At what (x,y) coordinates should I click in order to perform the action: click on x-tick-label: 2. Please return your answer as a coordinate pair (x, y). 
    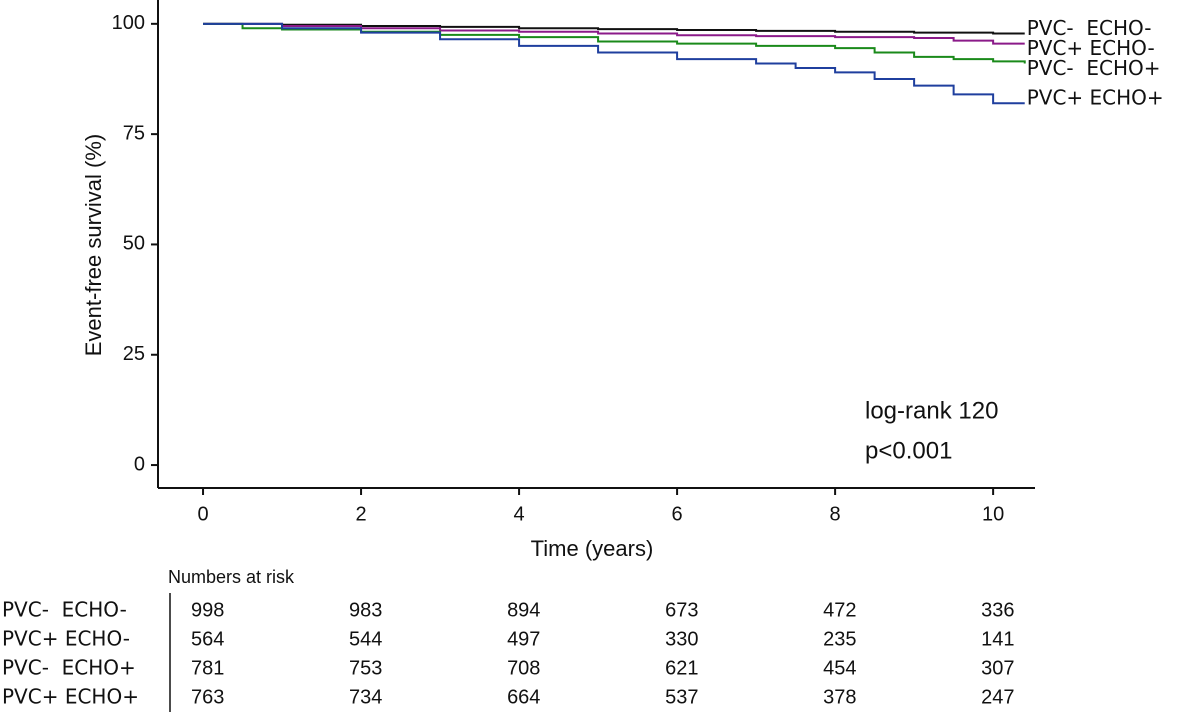
    Looking at the image, I should click on (360, 514).